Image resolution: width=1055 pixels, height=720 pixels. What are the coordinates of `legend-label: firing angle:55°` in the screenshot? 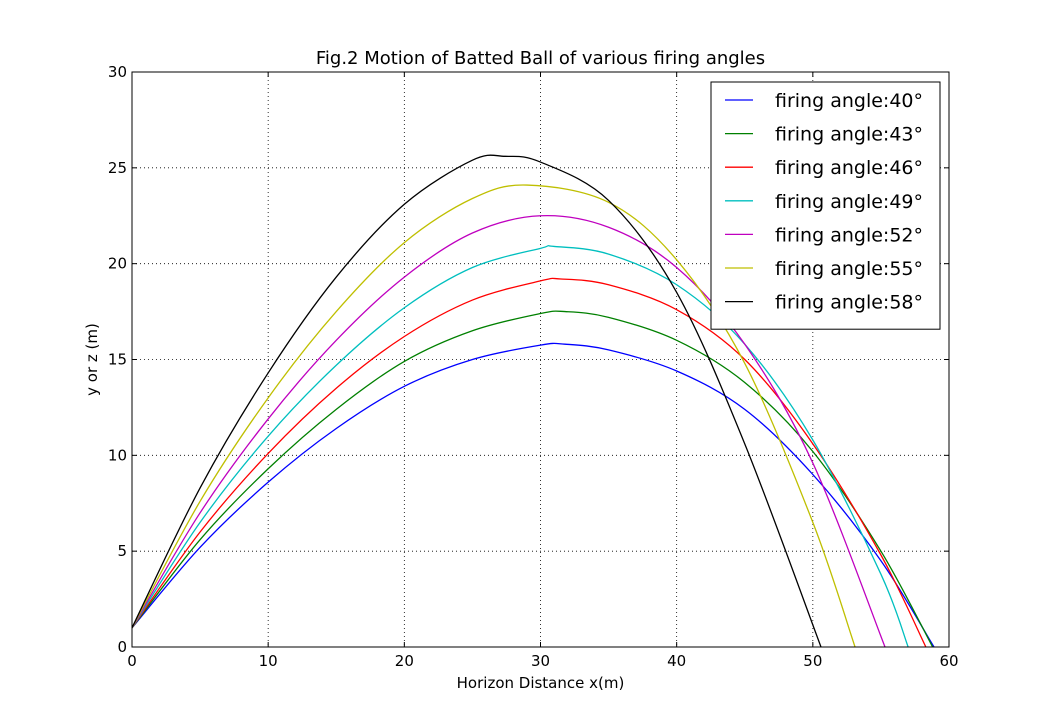 It's located at (849, 269).